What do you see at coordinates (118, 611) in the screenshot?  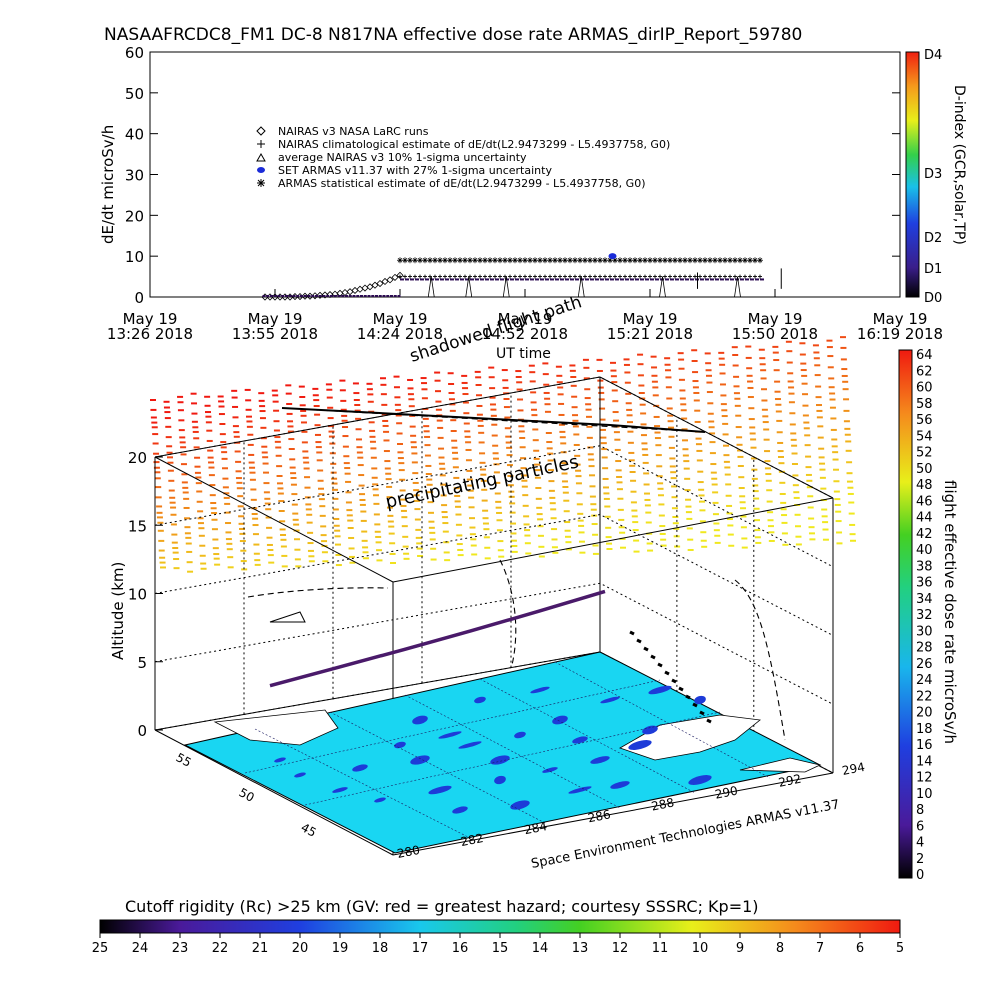 I see `altitude-axis-label: Altitude (km)` at bounding box center [118, 611].